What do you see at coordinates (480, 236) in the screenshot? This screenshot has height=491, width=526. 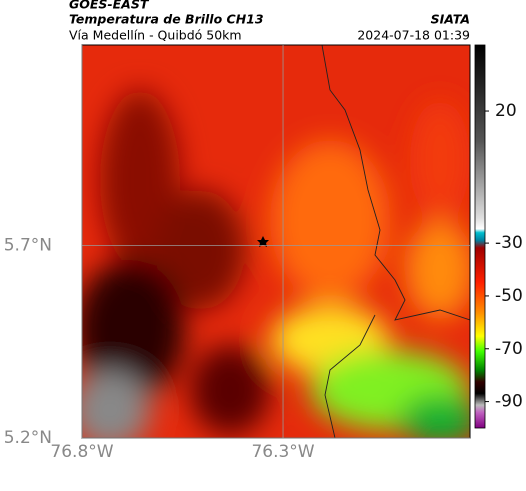 I see `colorbar` at bounding box center [480, 236].